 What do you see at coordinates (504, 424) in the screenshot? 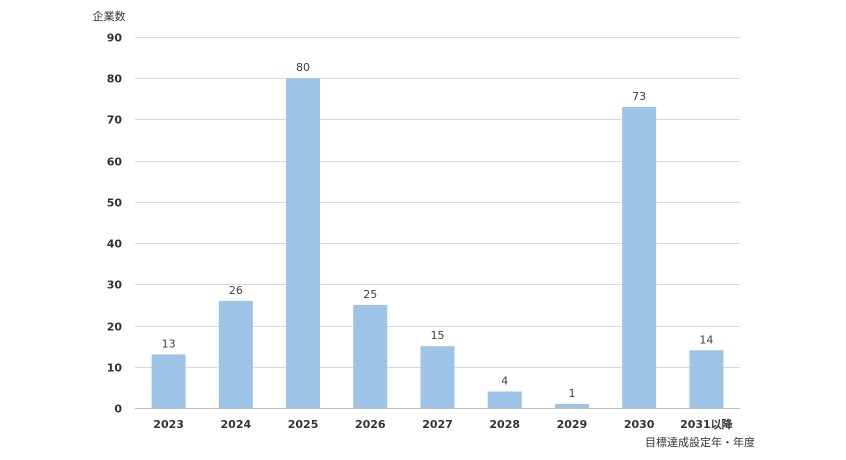
I see `x-tick-label: 2028` at bounding box center [504, 424].